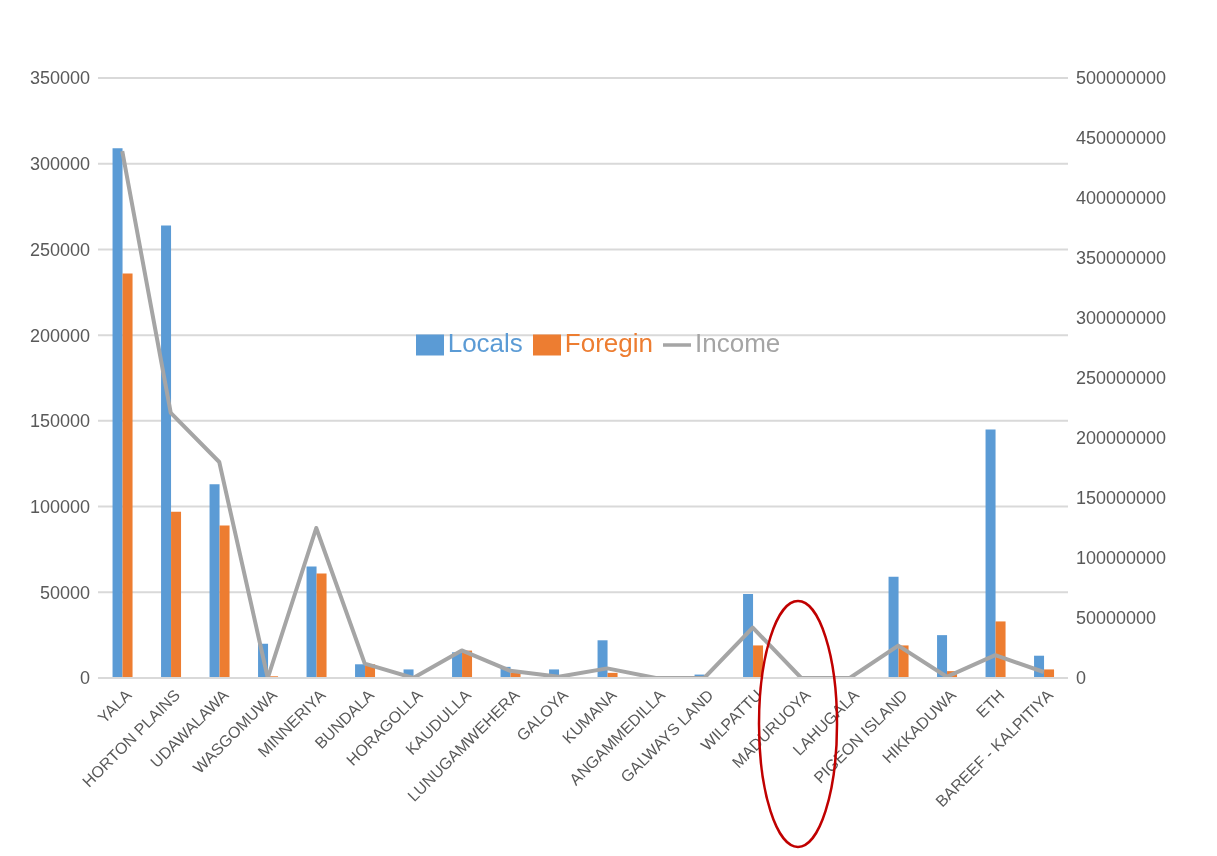 This screenshot has width=1217, height=856. What do you see at coordinates (1121, 138) in the screenshot?
I see `y2-tick-label: 450000000` at bounding box center [1121, 138].